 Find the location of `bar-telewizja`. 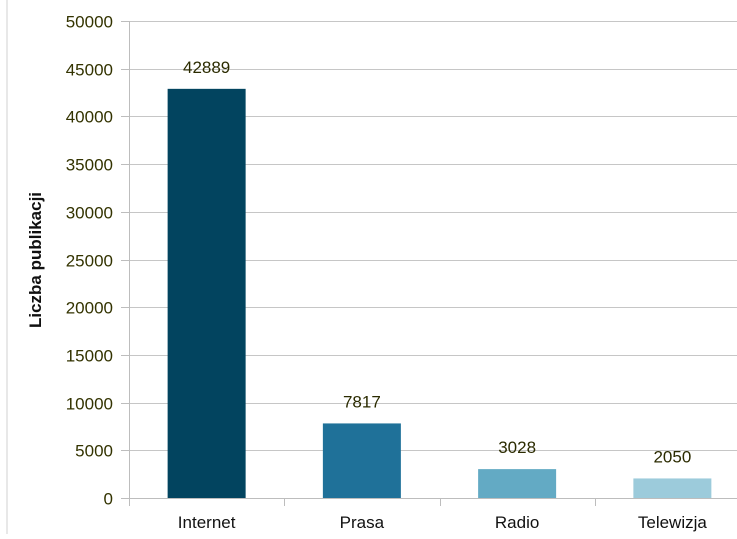

bar-telewizja is located at coordinates (672, 488).